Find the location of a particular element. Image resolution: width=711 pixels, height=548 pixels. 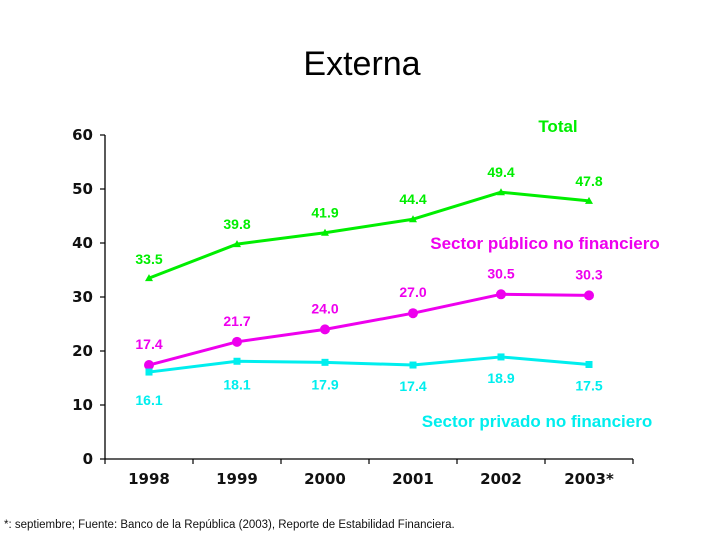

x-tick-label: 2002 is located at coordinates (501, 479).